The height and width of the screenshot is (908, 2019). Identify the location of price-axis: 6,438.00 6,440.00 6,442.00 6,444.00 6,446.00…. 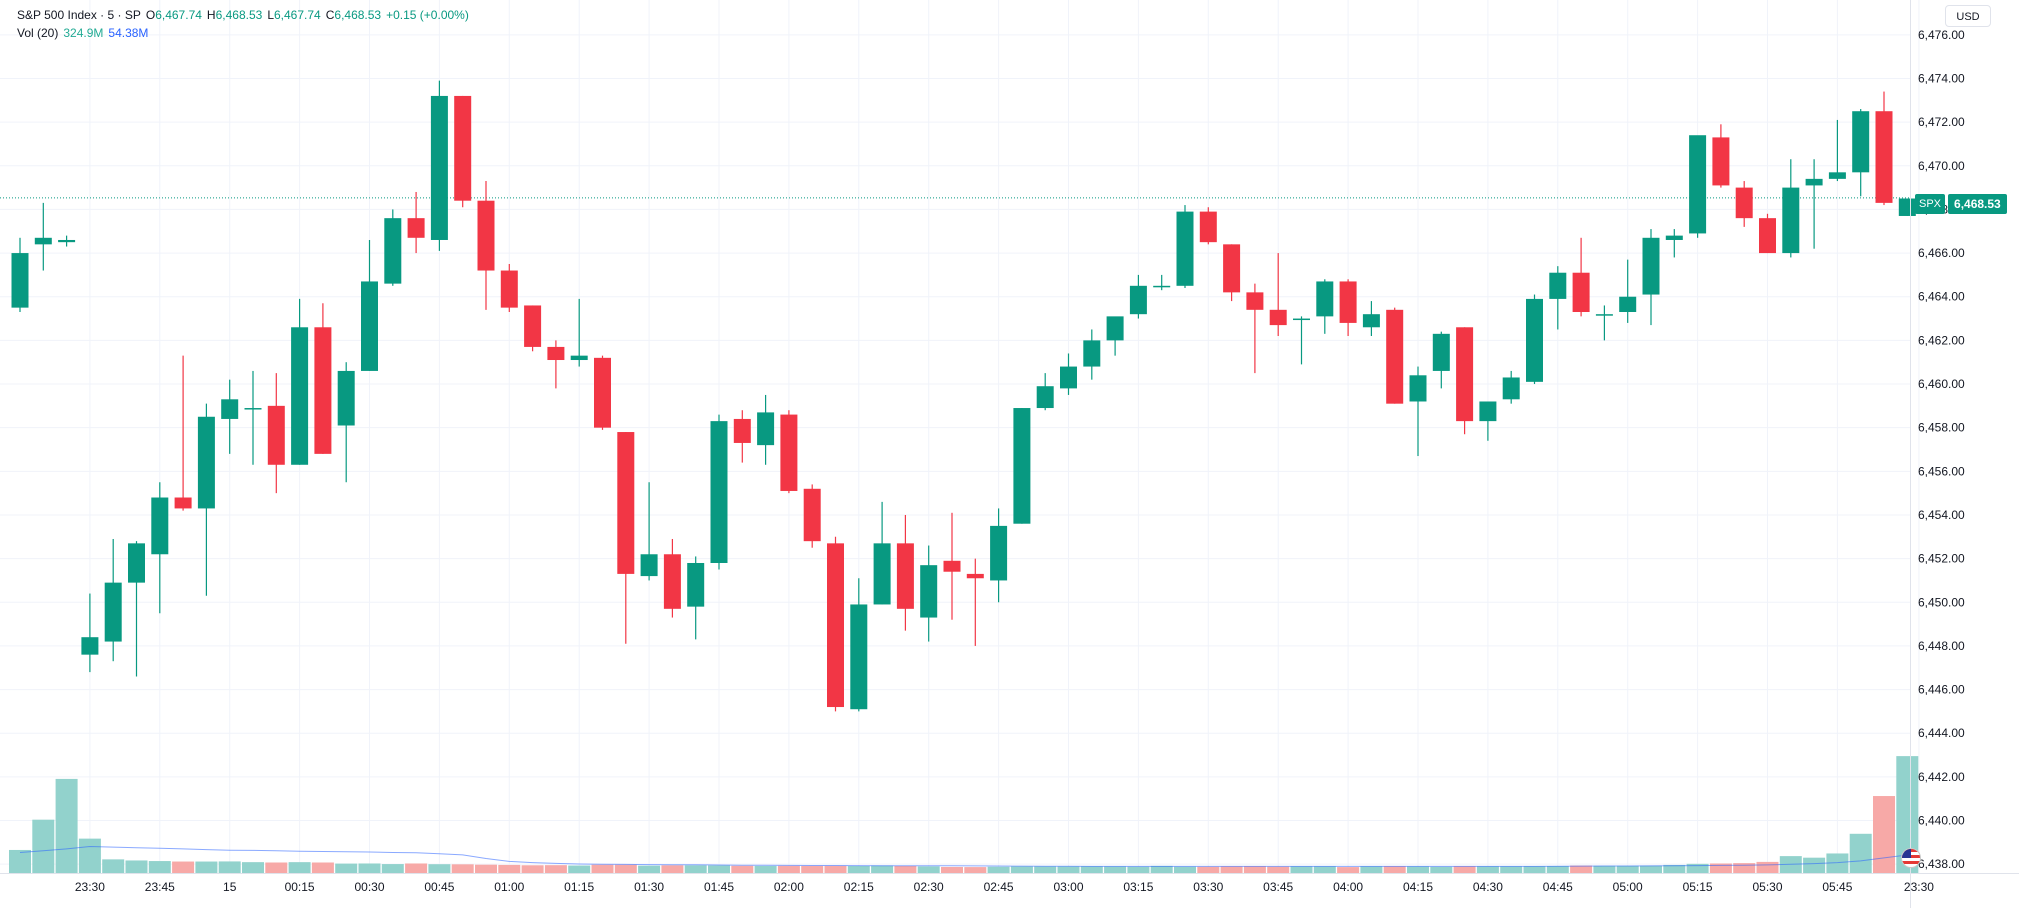
(1938, 454).